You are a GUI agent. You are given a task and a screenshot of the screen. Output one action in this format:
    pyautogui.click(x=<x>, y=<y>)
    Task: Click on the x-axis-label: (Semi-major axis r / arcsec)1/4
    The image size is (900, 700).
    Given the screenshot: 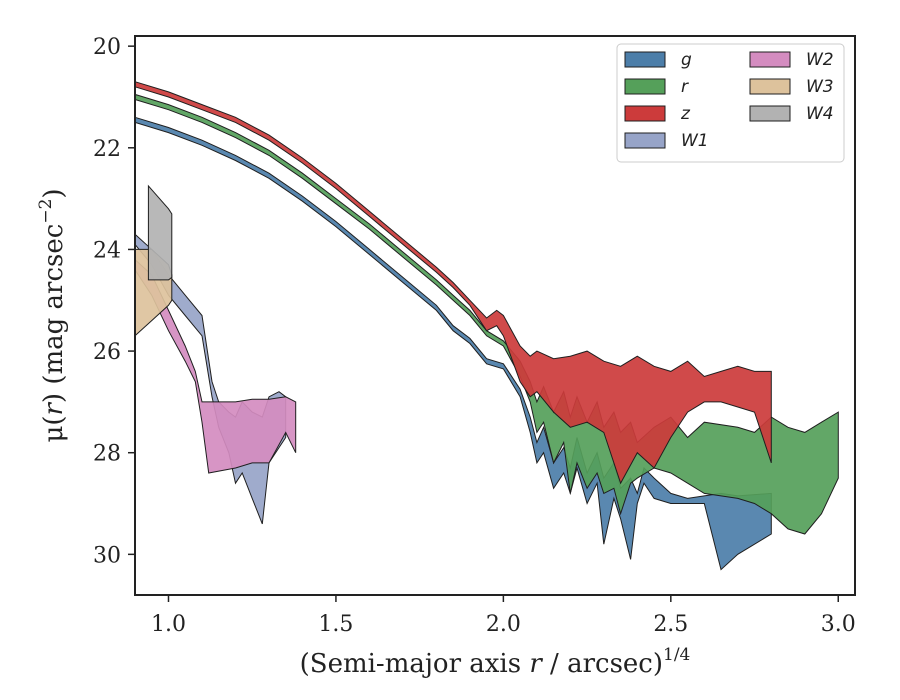 What is the action you would take?
    pyautogui.click(x=495, y=662)
    